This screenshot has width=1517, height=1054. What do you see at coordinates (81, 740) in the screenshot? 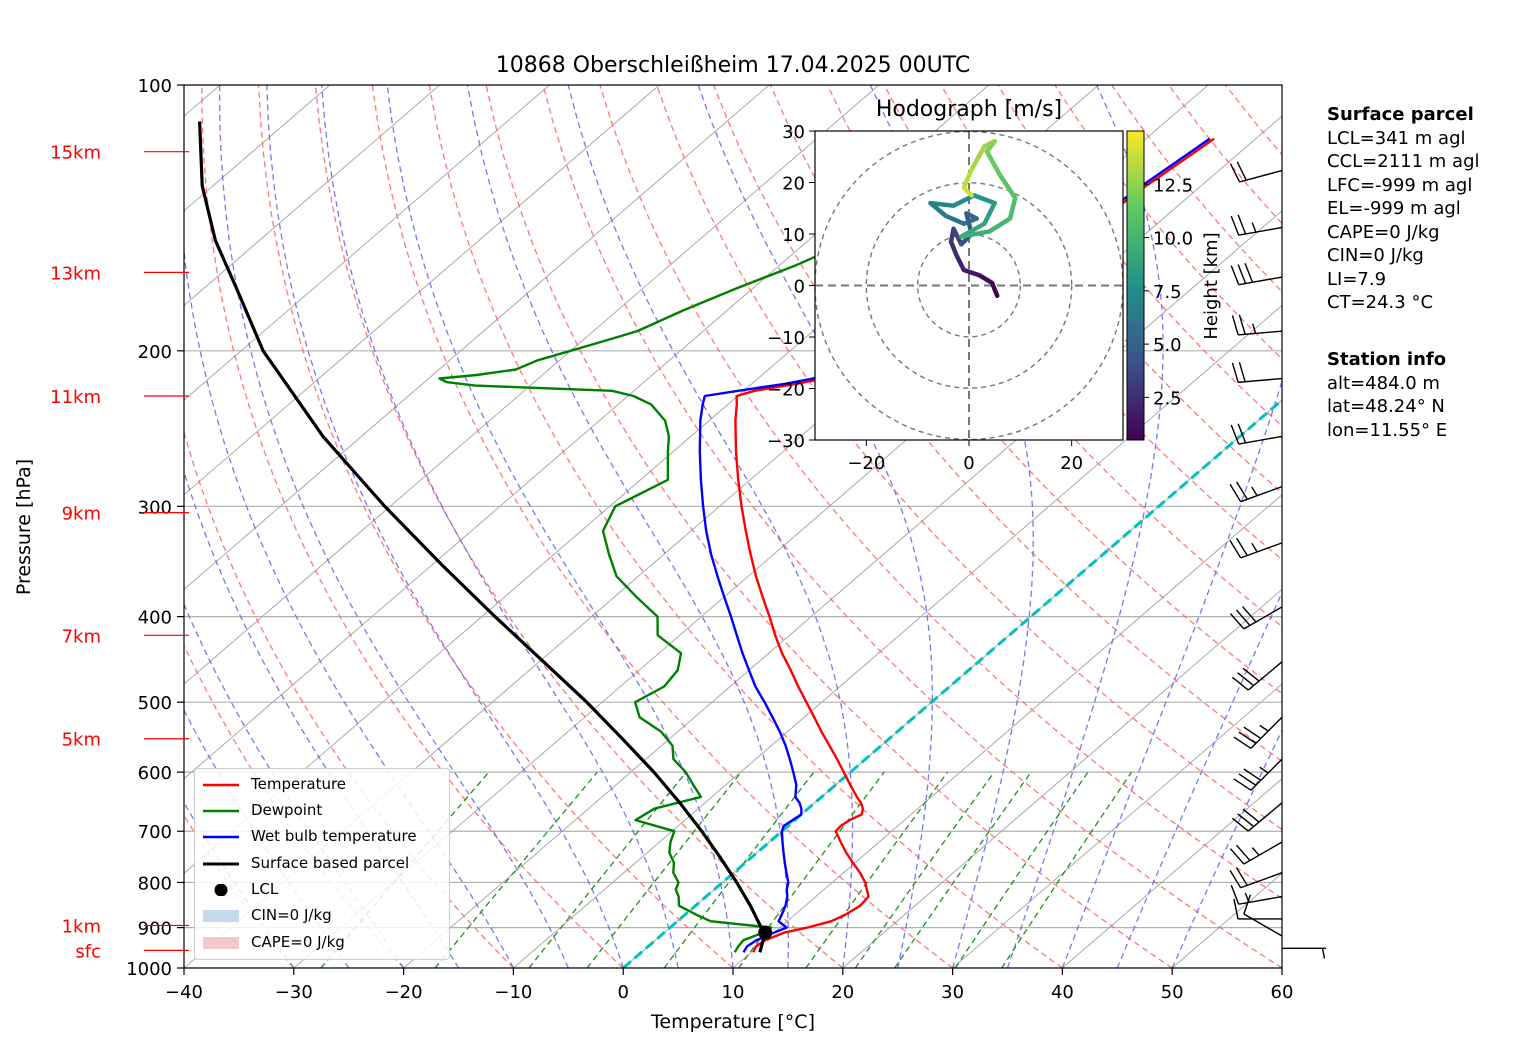
I see `height-label: 5km` at bounding box center [81, 740].